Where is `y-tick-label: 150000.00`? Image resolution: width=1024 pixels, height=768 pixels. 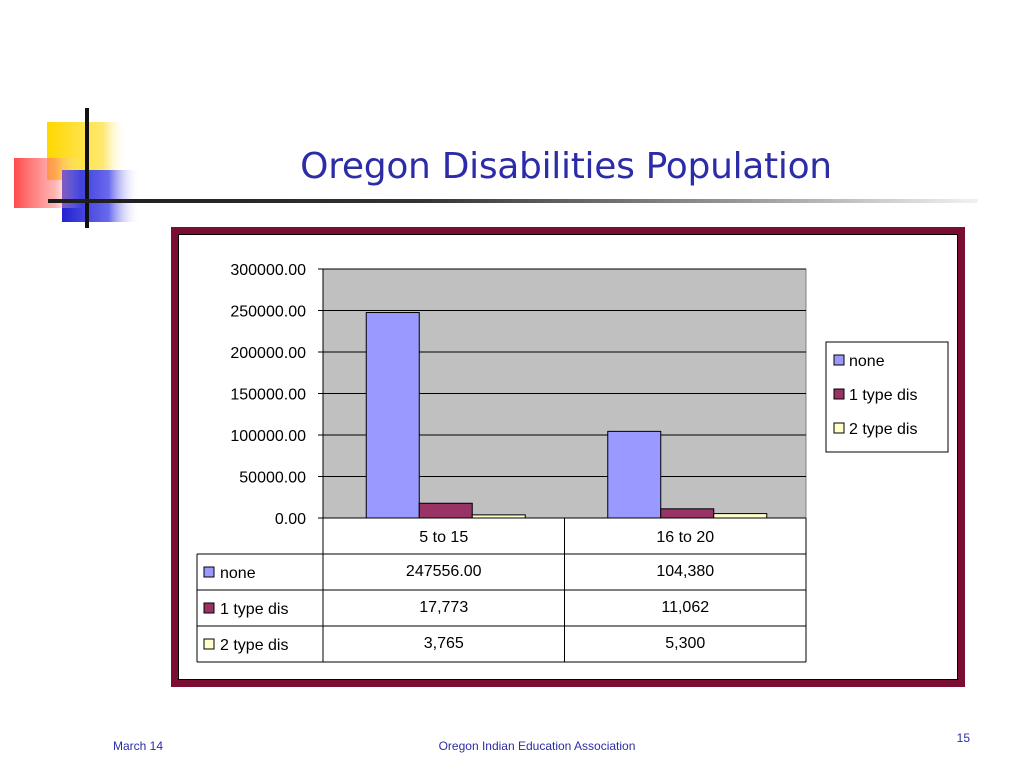 y-tick-label: 150000.00 is located at coordinates (268, 395).